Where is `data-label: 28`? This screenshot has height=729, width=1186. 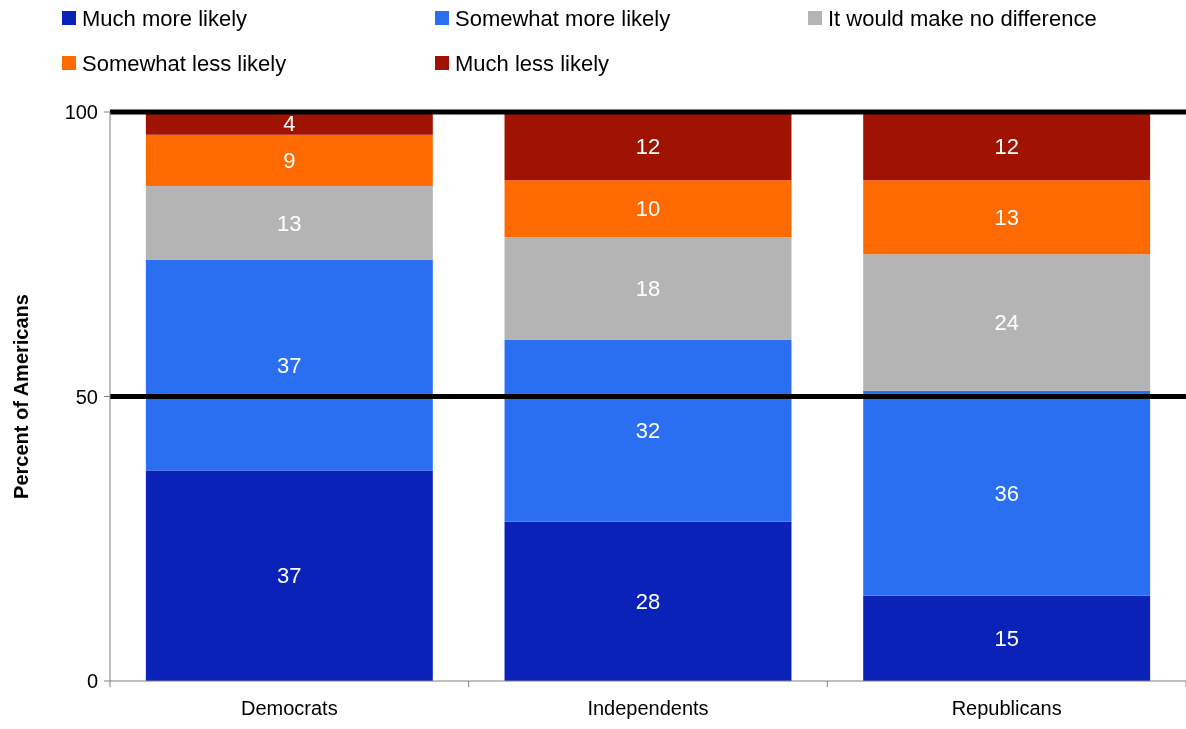 data-label: 28 is located at coordinates (648, 602).